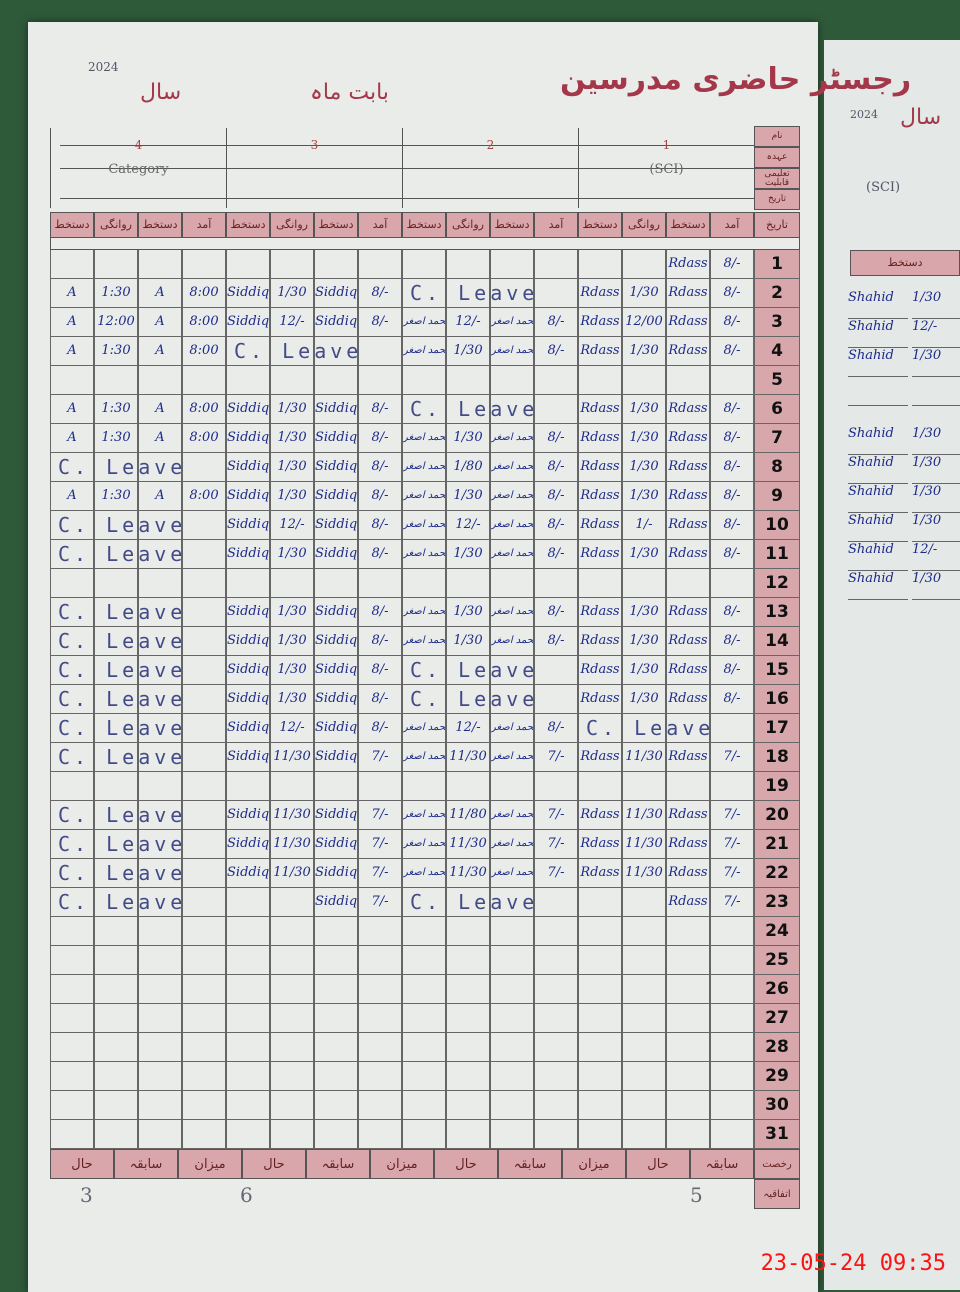  I want to click on teacher-number: 1, so click(666, 145).